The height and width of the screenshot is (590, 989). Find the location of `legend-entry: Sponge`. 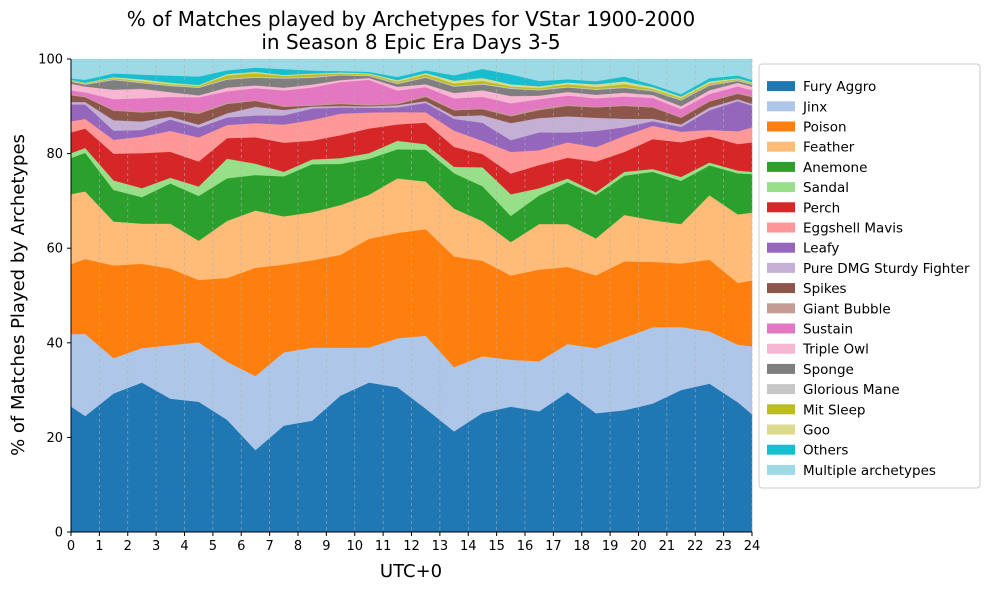

legend-entry: Sponge is located at coordinates (810, 370).